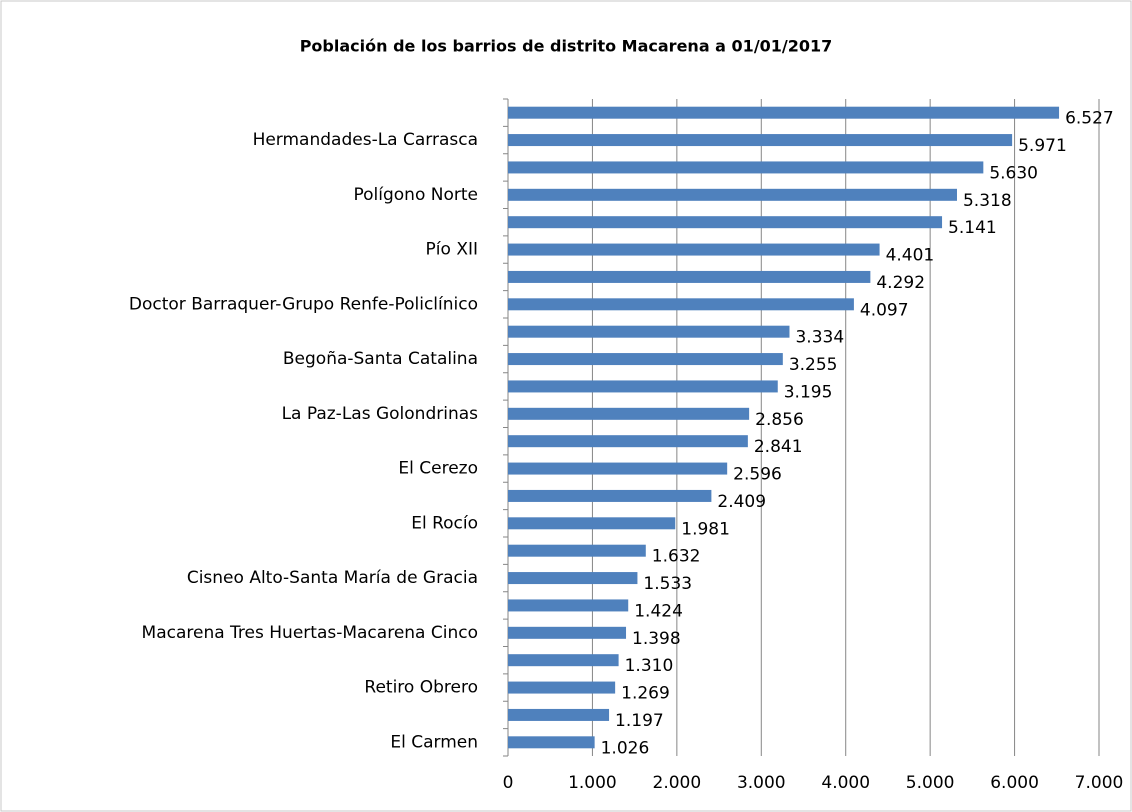  I want to click on value-label: 1.026, so click(625, 748).